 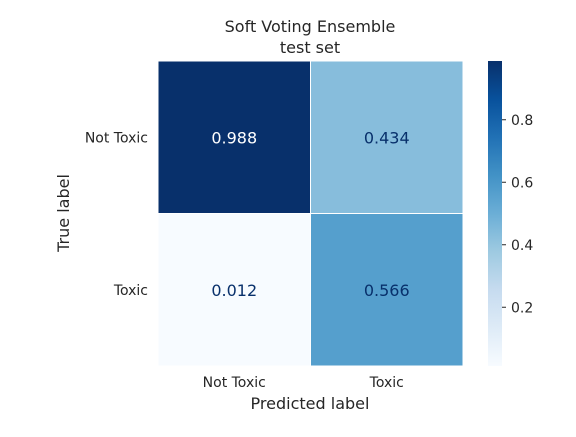 What do you see at coordinates (116, 138) in the screenshot?
I see `y-tick-label: Not Toxic` at bounding box center [116, 138].